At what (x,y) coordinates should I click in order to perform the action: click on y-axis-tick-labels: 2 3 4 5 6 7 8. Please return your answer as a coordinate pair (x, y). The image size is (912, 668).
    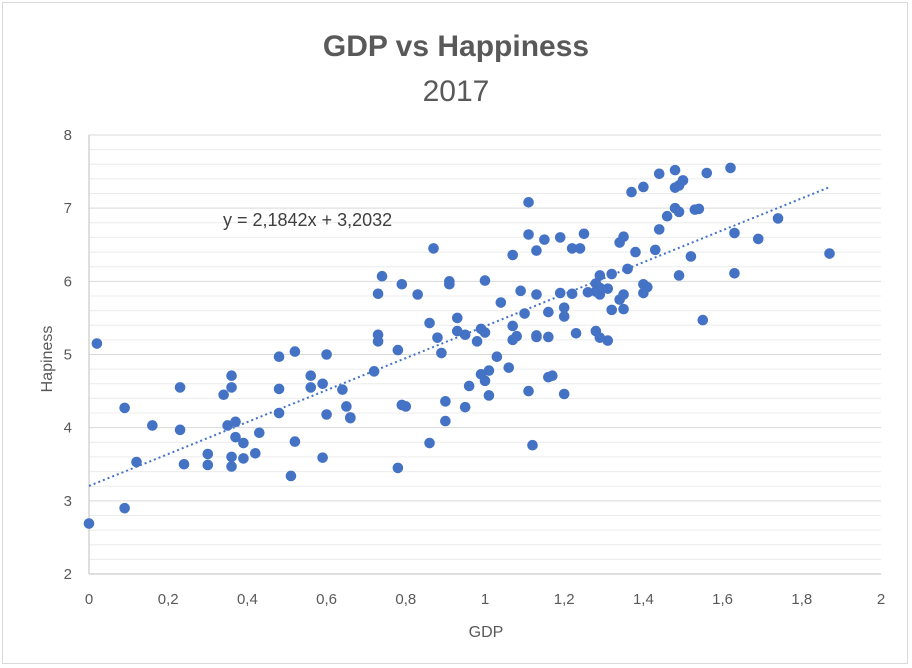
    Looking at the image, I should click on (68, 355).